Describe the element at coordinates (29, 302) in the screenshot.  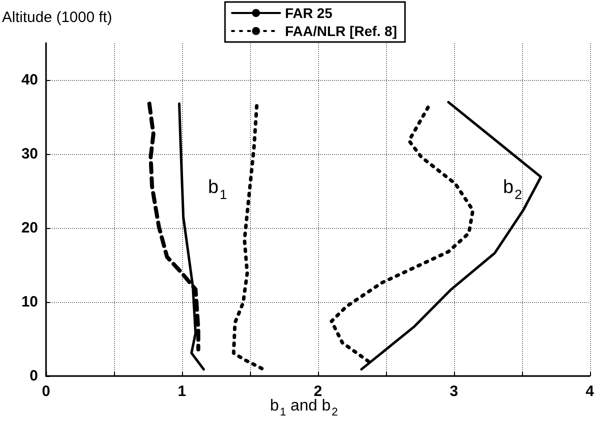
I see `y-tick-label: 10` at that location.